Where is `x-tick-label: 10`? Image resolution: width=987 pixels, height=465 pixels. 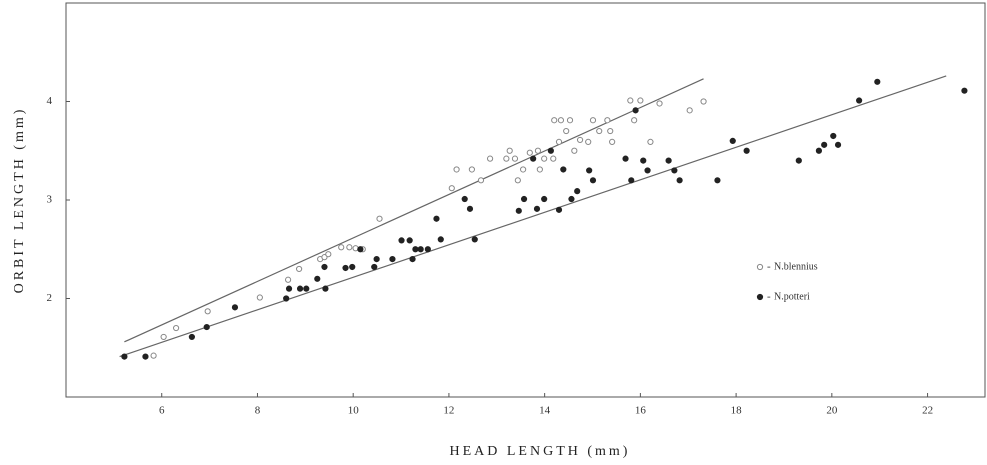
x-tick-label: 10 is located at coordinates (354, 411).